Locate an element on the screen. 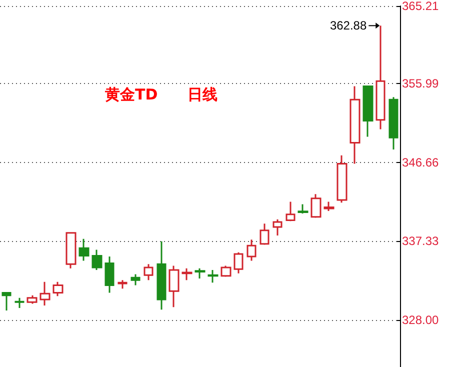 Image resolution: width=449 pixels, height=367 pixels. y-tick-label: 355.99 is located at coordinates (421, 83).